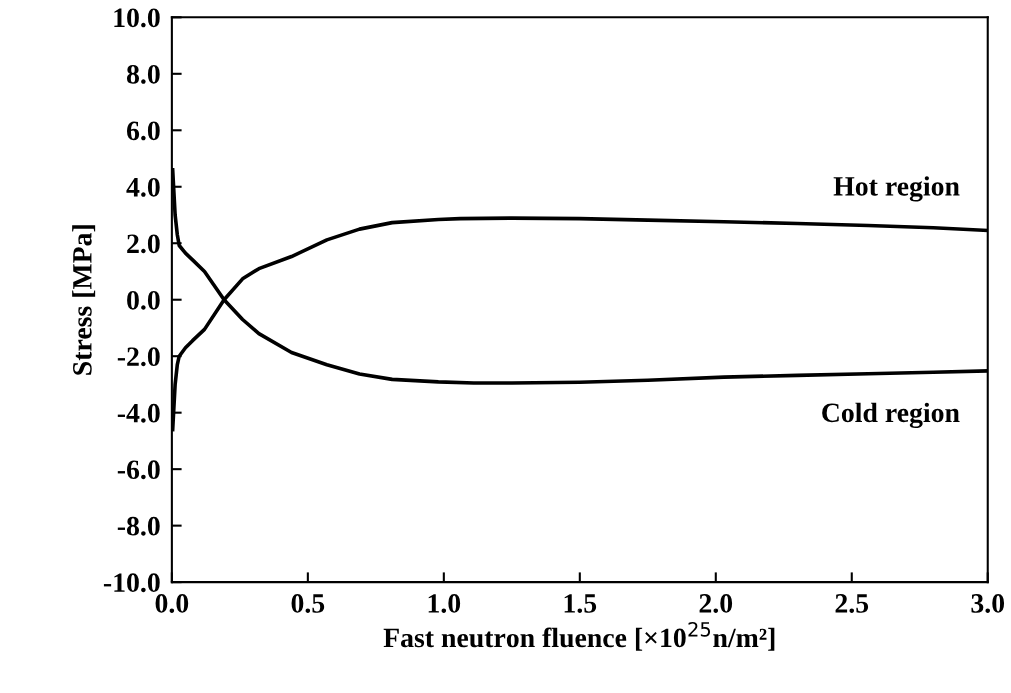 Image resolution: width=1011 pixels, height=693 pixels. What do you see at coordinates (138, 470) in the screenshot?
I see `y-tick-label: -6.0` at bounding box center [138, 470].